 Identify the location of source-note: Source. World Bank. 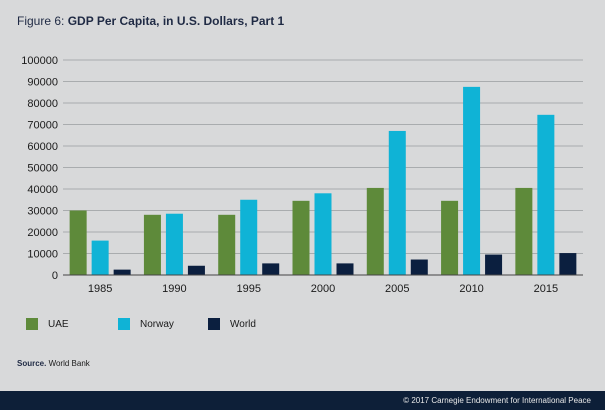
(53, 363).